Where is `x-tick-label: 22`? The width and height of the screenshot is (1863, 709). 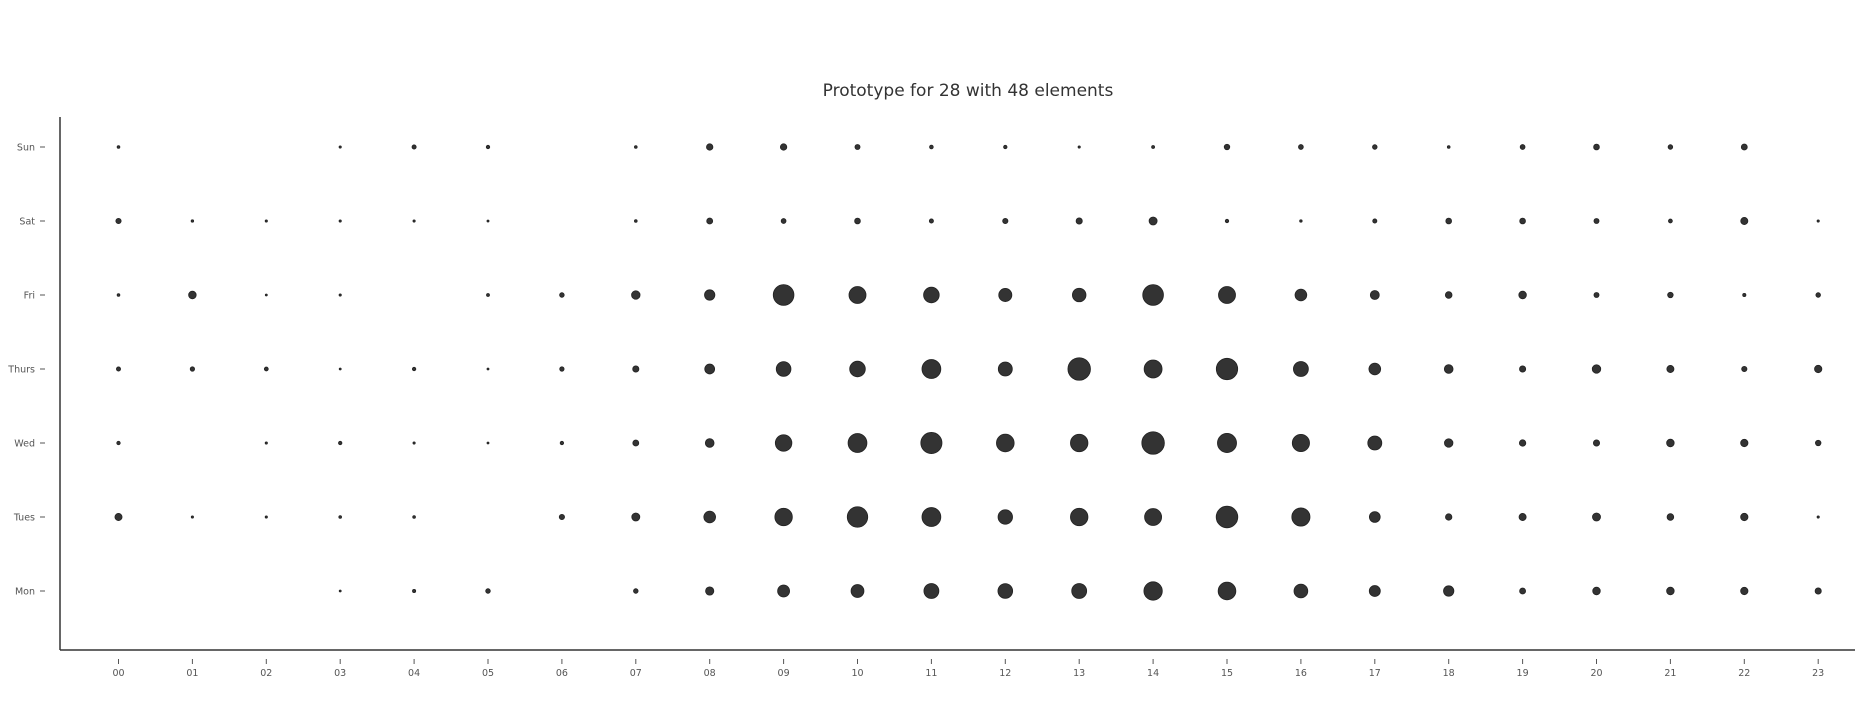 x-tick-label: 22 is located at coordinates (1744, 673).